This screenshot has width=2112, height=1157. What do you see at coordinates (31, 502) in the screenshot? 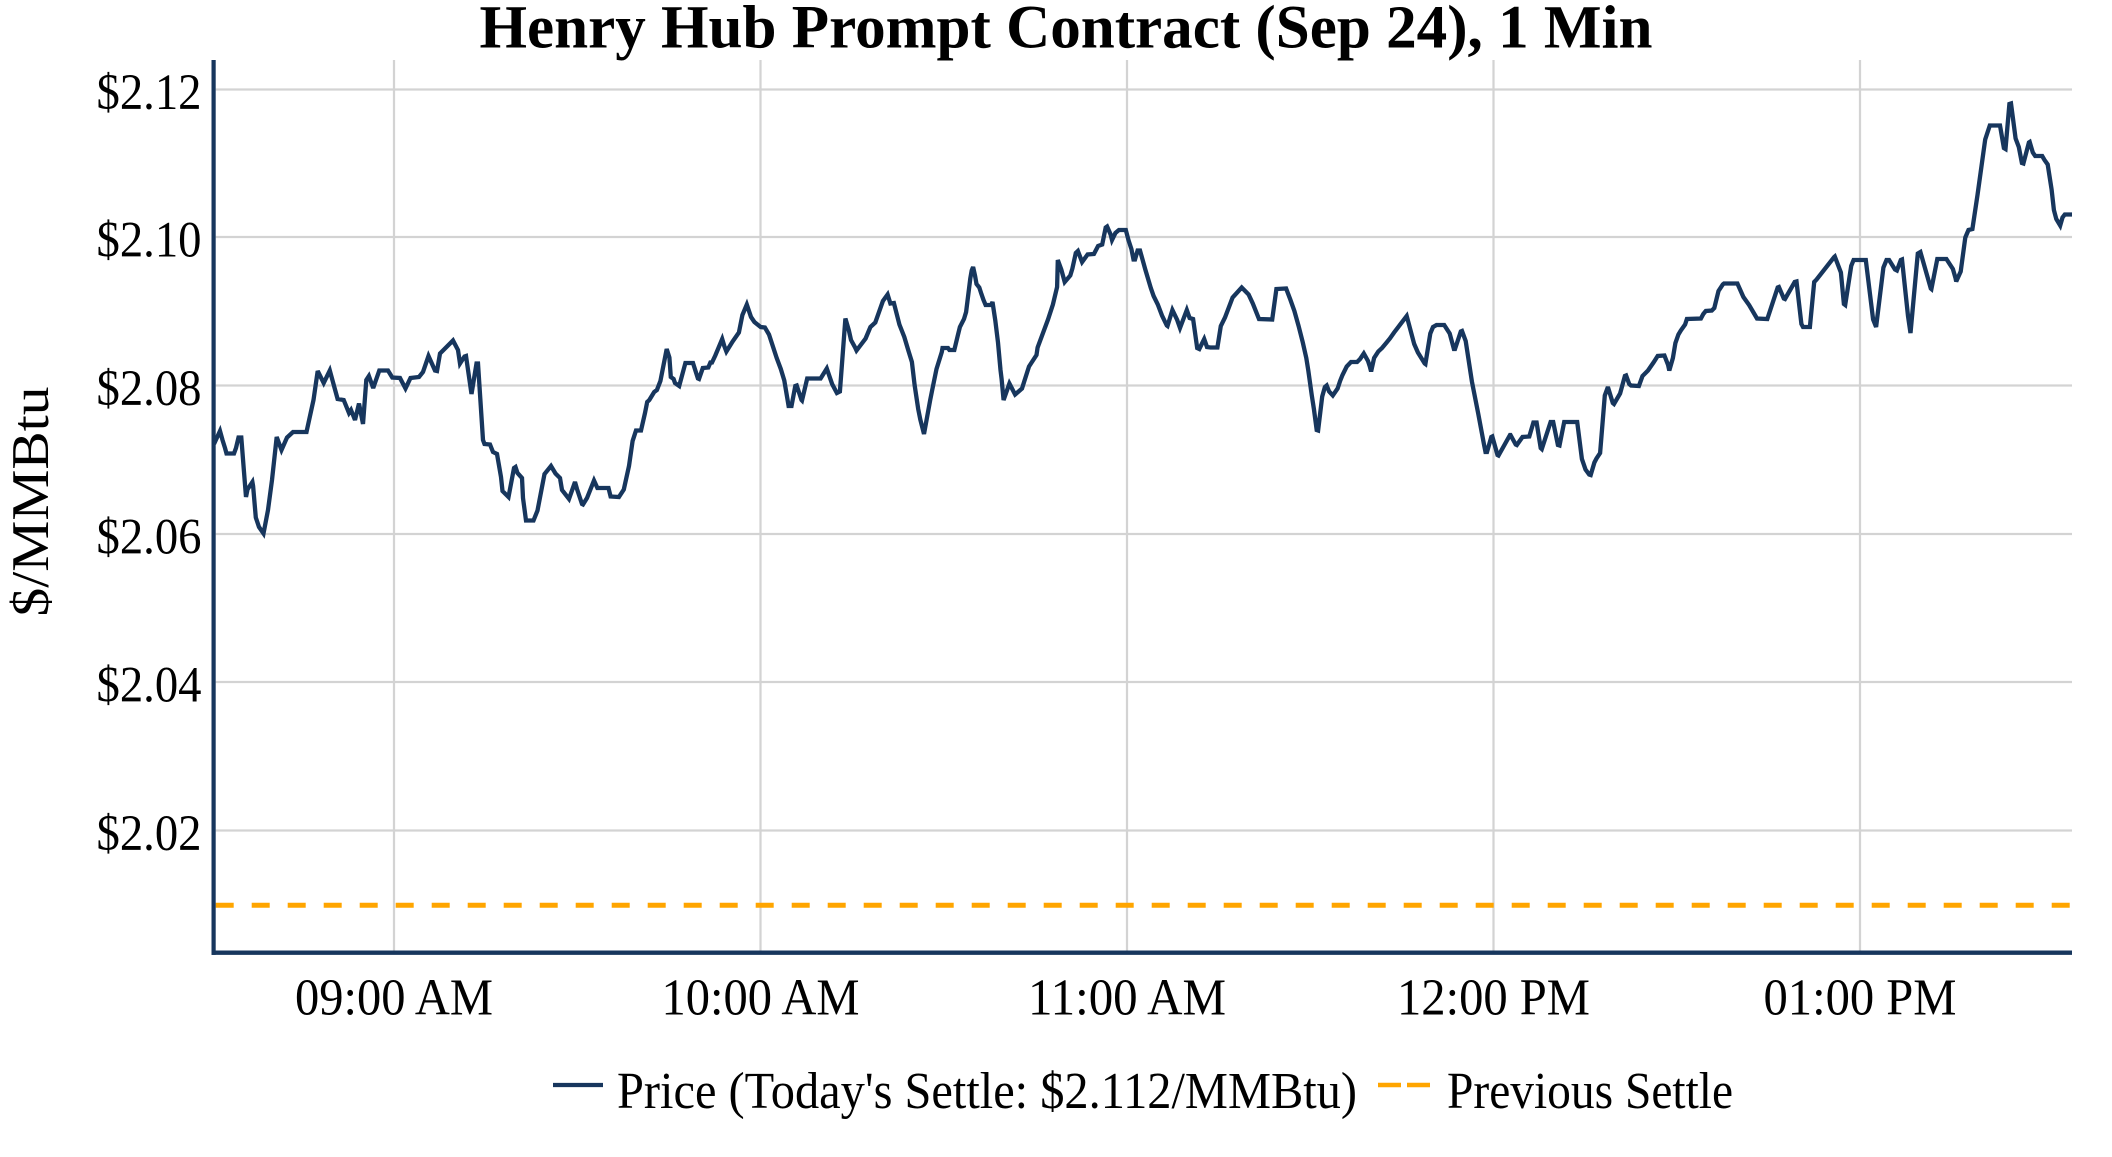
I see `svg-text: $/MMBtu` at bounding box center [31, 502].